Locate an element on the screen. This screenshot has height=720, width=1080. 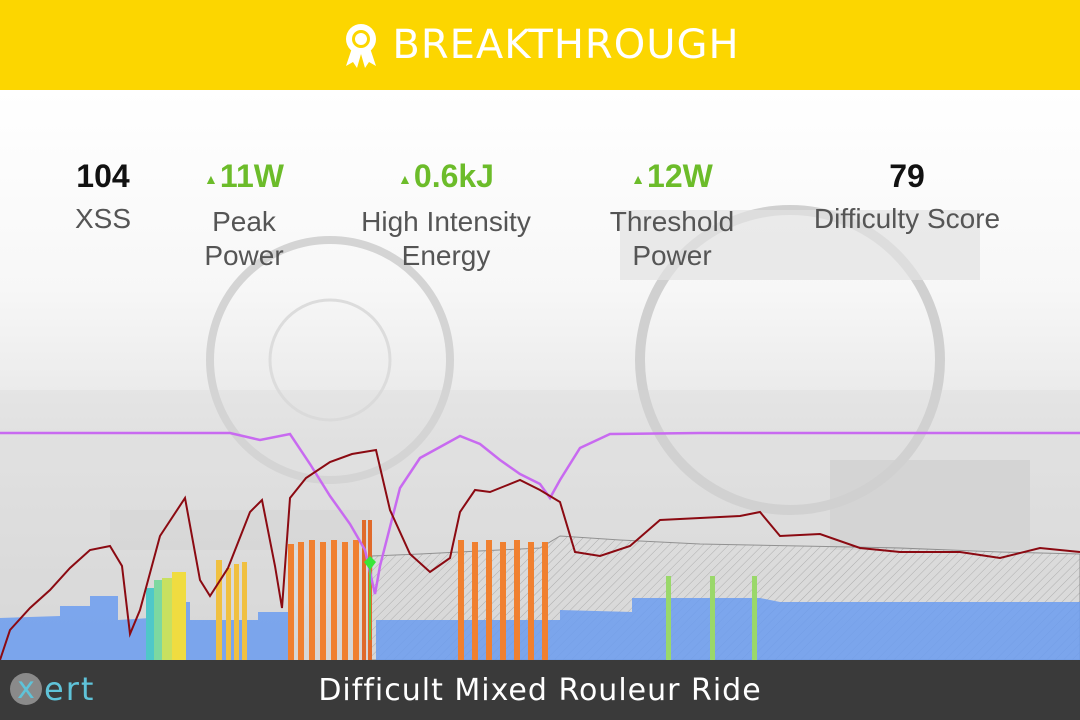
metric-difficulty-score: 79 Difficulty Score is located at coordinates (907, 196).